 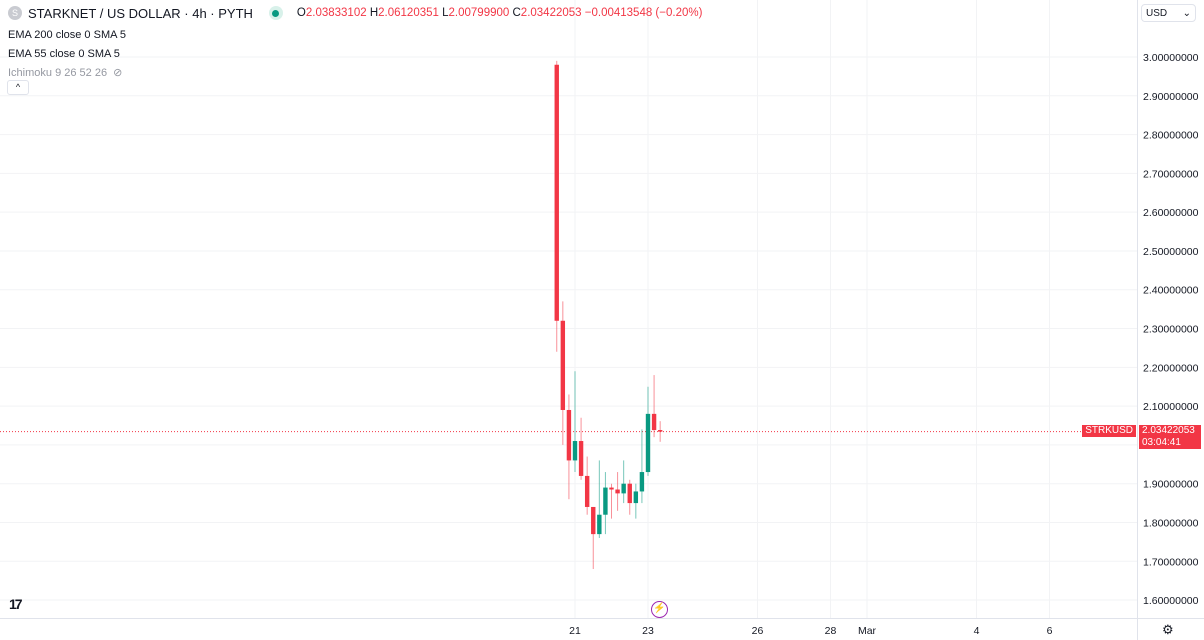 I want to click on eye-hidden-icon: ⊘, so click(x=118, y=73).